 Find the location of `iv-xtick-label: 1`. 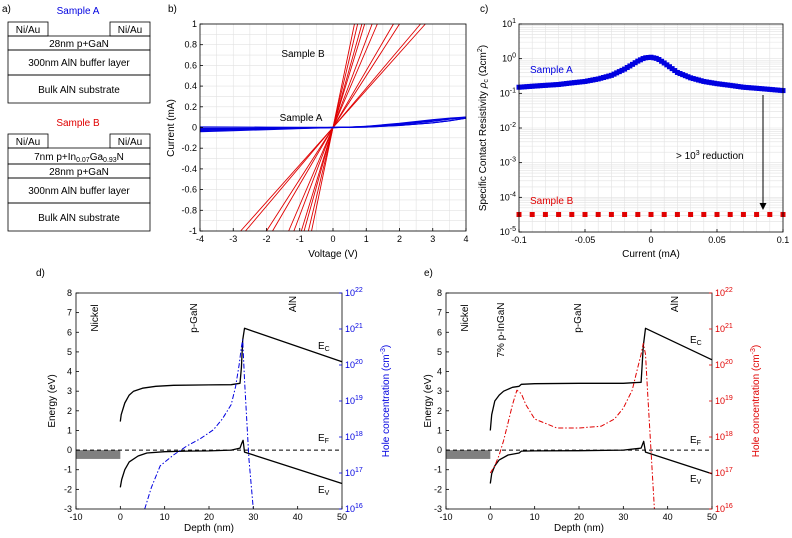

iv-xtick-label: 1 is located at coordinates (366, 239).